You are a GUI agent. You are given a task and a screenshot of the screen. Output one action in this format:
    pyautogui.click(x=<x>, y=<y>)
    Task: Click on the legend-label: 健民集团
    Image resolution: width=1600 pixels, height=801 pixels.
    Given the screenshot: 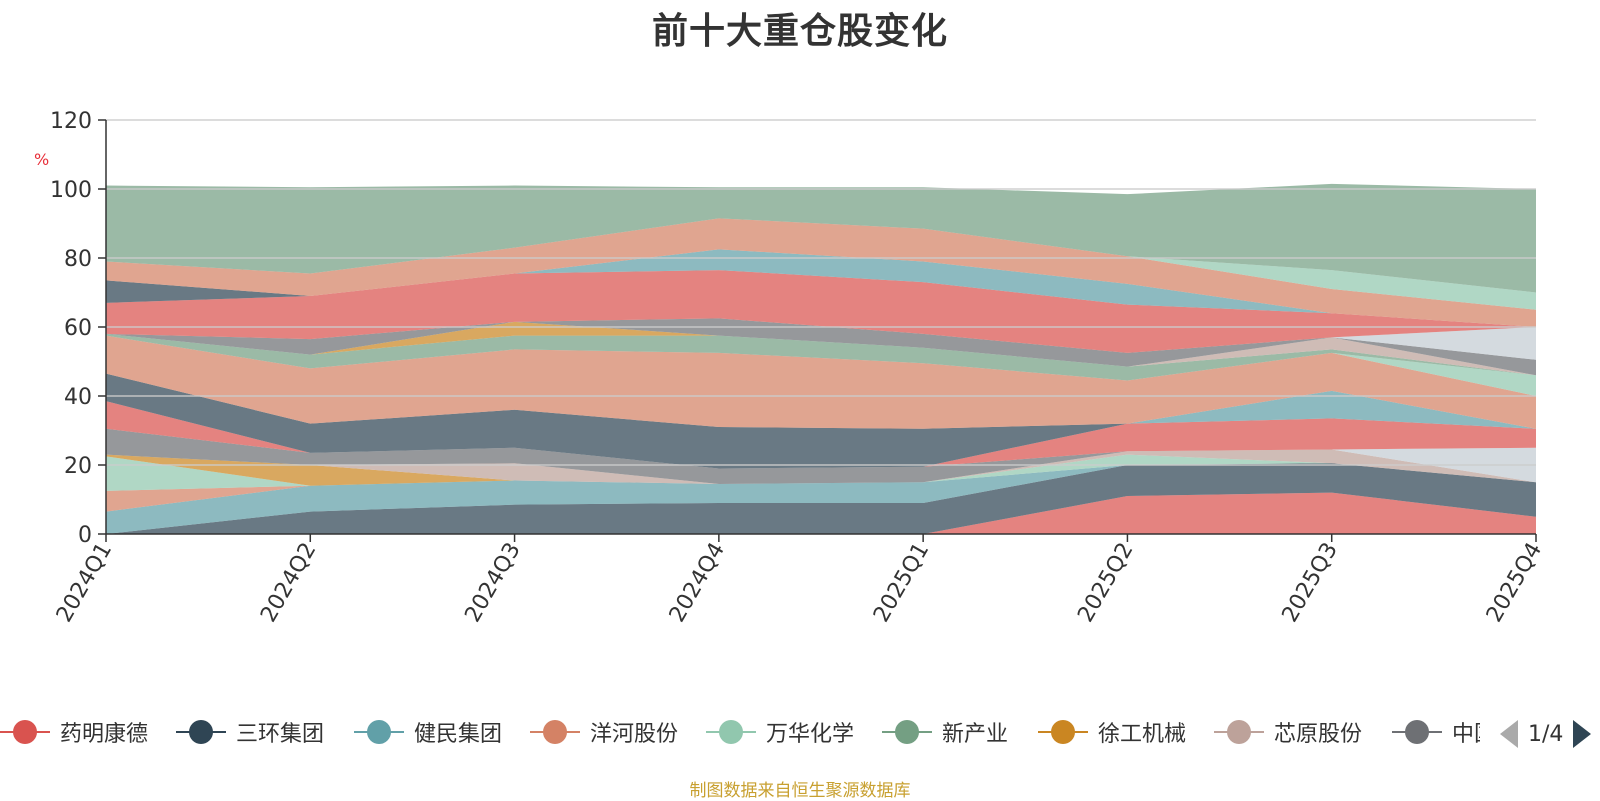 What is the action you would take?
    pyautogui.click(x=458, y=734)
    